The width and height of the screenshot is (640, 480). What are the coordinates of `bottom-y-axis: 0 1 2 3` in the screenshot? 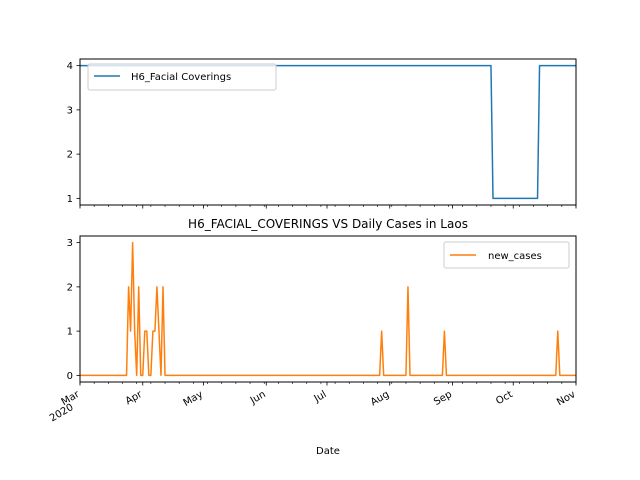 It's located at (73, 310).